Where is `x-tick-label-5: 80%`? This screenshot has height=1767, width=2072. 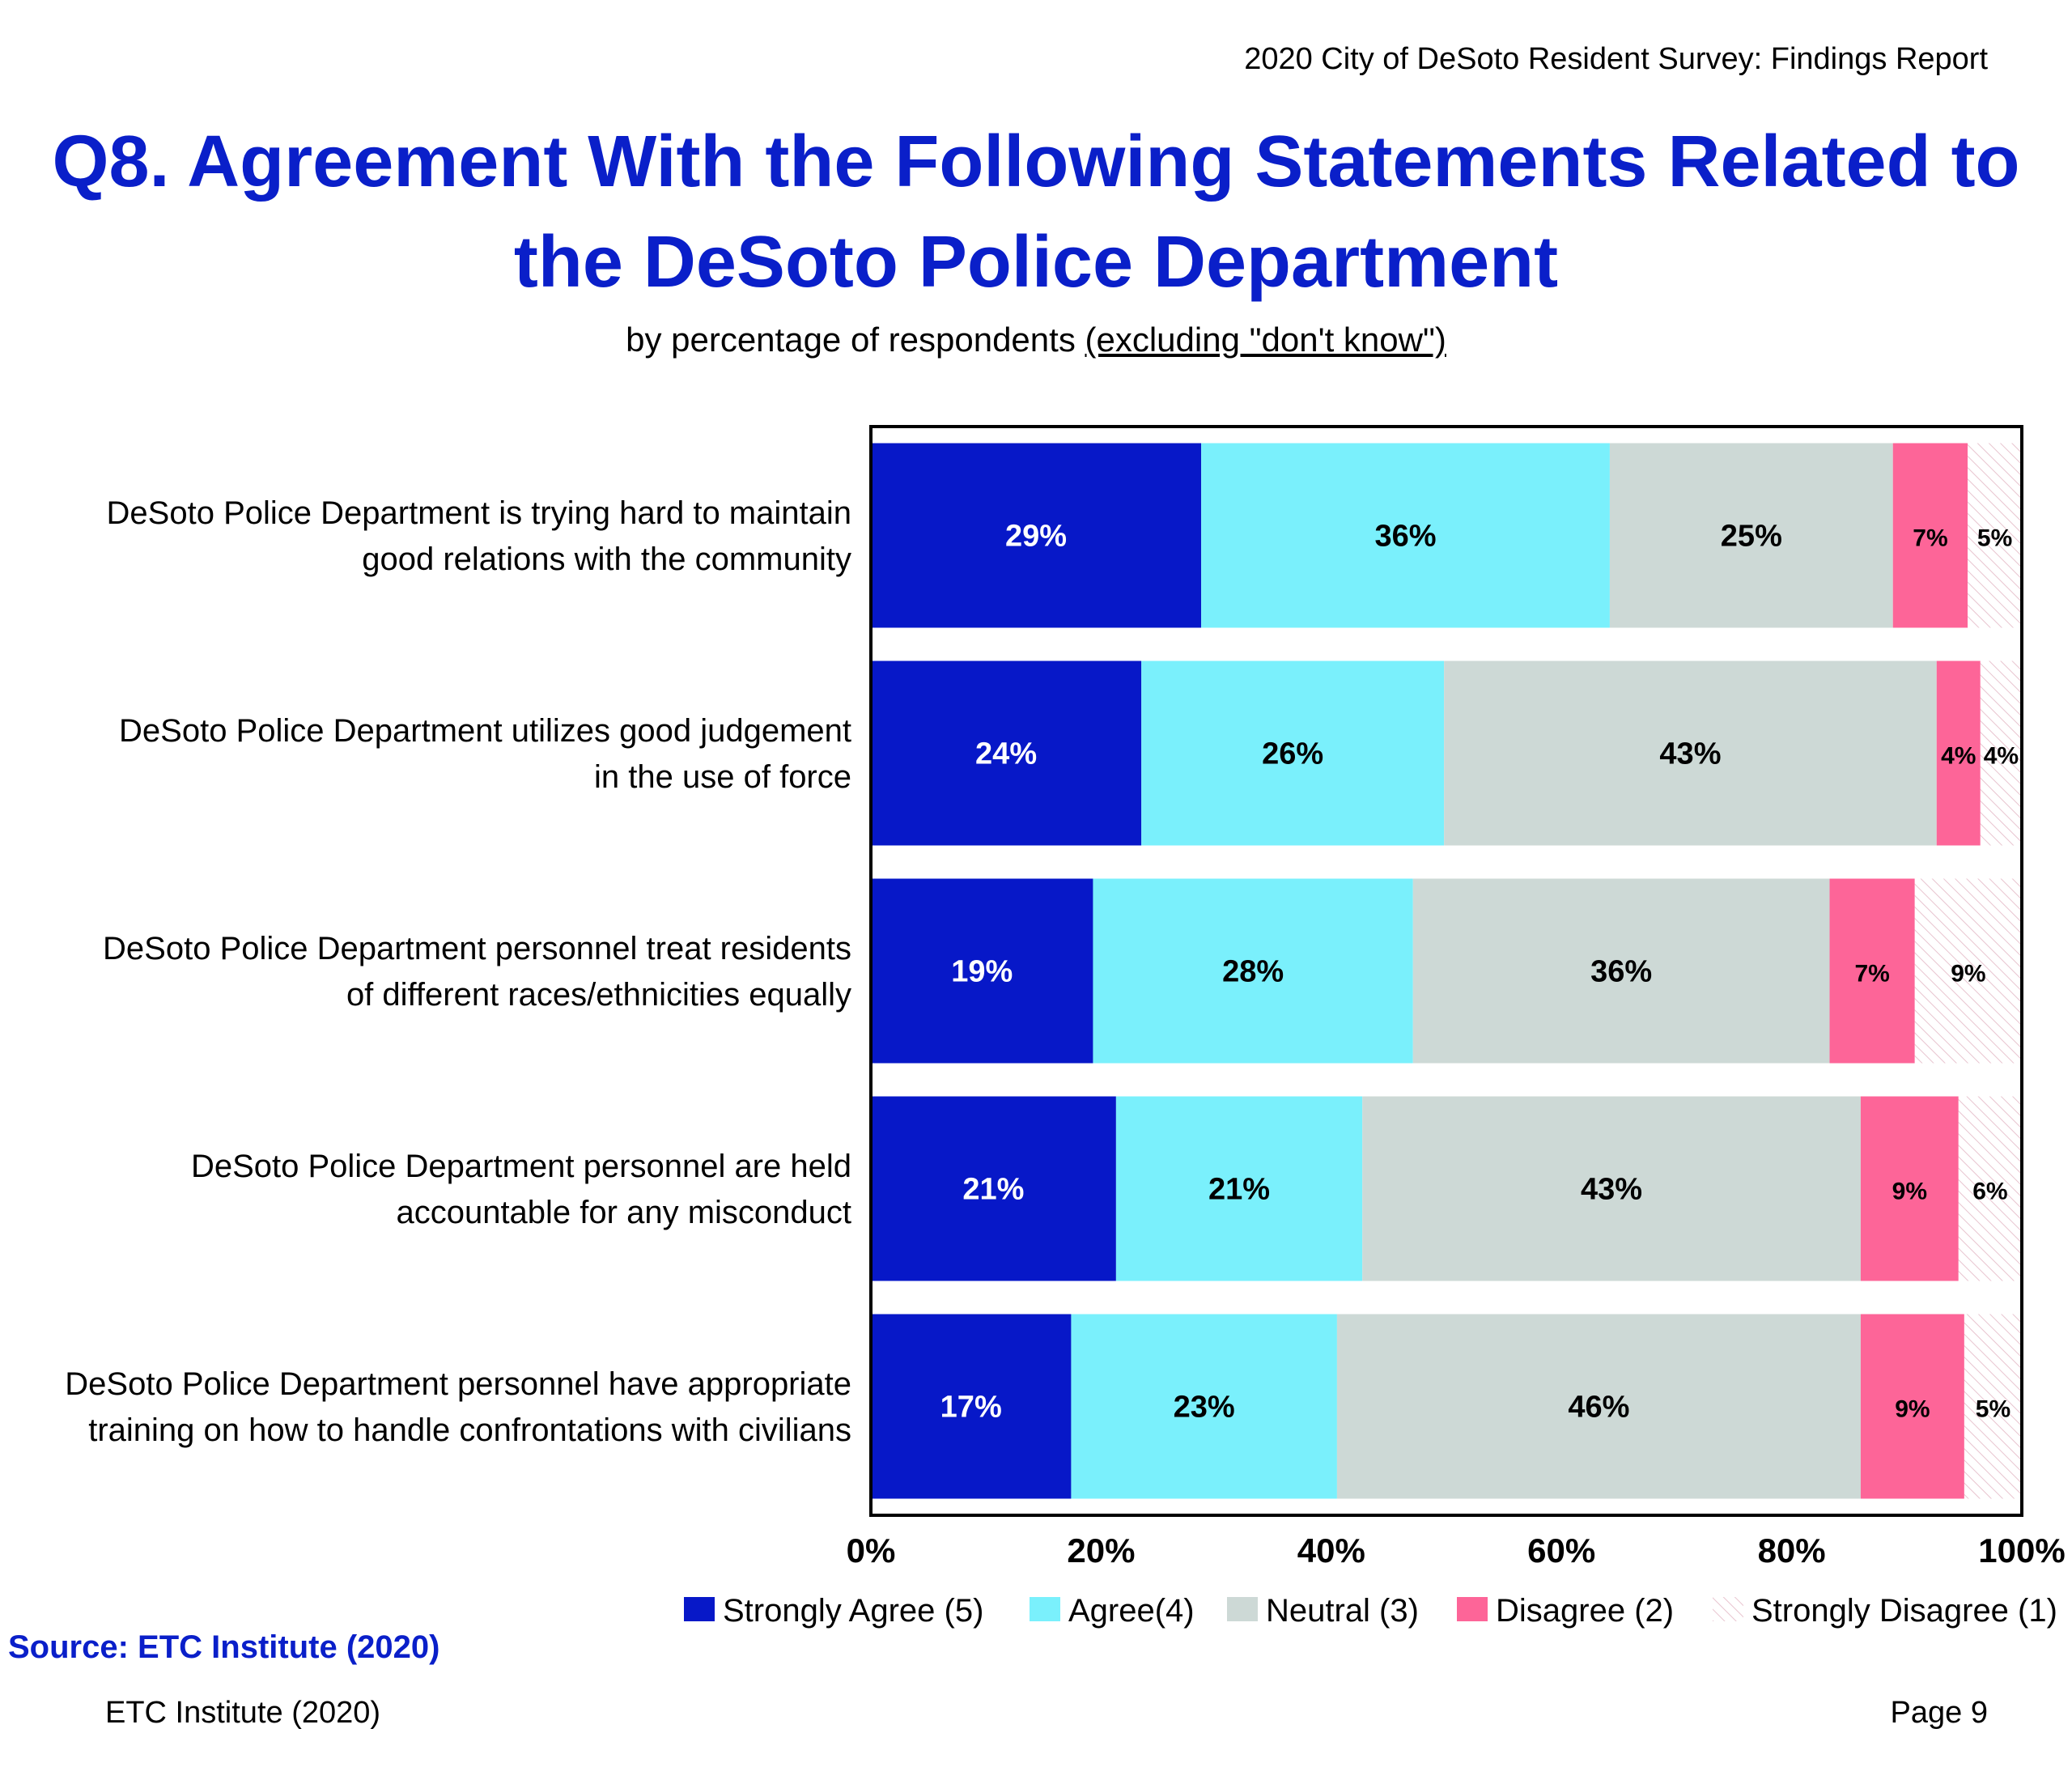
x-tick-label-5: 80% is located at coordinates (1792, 1550).